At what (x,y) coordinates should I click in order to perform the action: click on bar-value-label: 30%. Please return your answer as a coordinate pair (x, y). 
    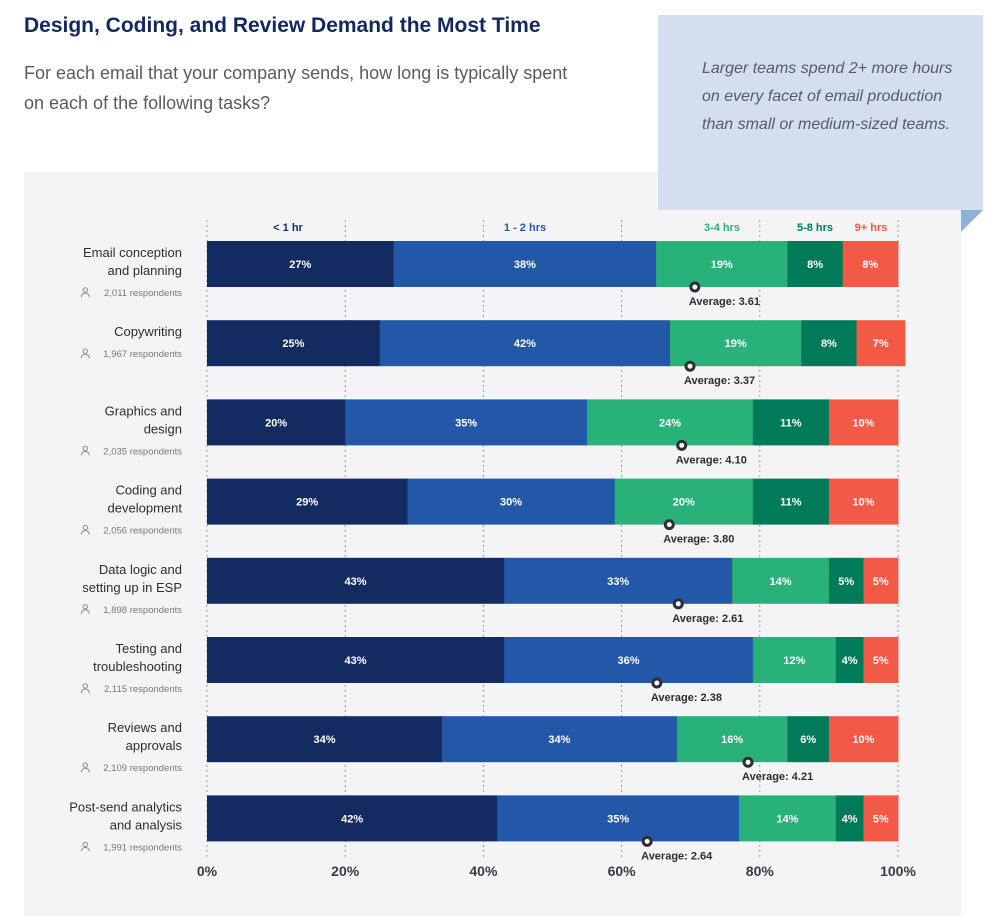
    Looking at the image, I should click on (511, 503).